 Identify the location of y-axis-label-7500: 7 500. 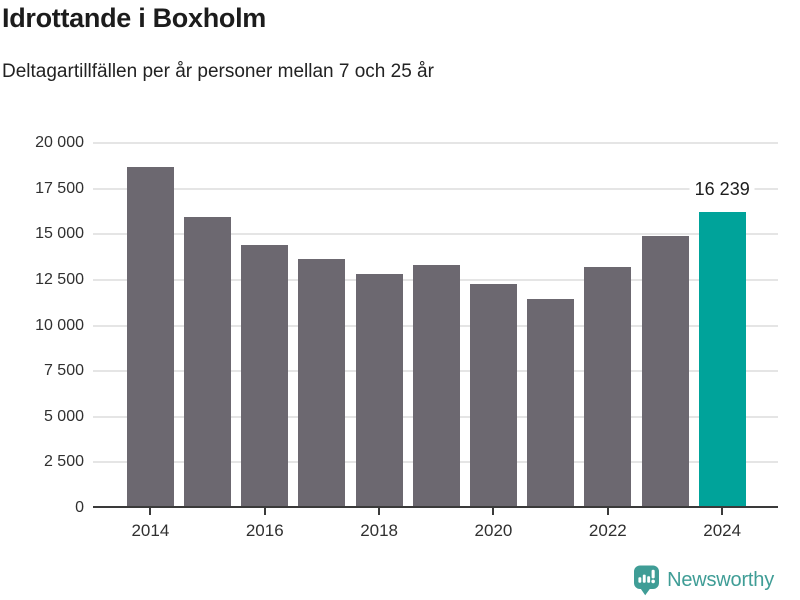
(63, 371).